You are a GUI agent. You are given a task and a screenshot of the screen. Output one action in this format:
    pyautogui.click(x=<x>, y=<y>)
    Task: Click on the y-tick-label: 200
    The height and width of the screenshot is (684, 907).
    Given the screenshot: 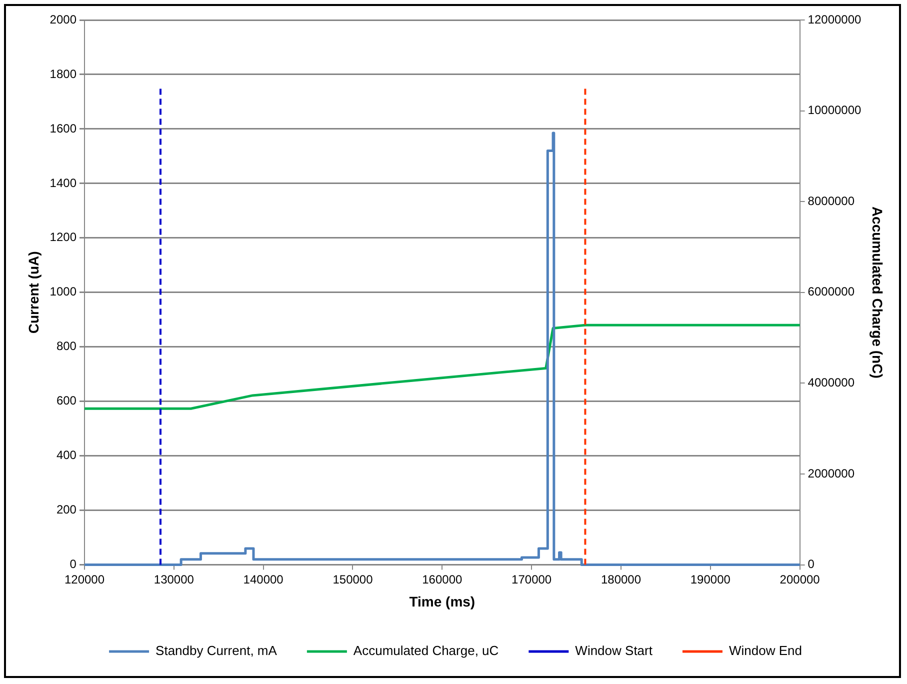 What is the action you would take?
    pyautogui.click(x=66, y=509)
    